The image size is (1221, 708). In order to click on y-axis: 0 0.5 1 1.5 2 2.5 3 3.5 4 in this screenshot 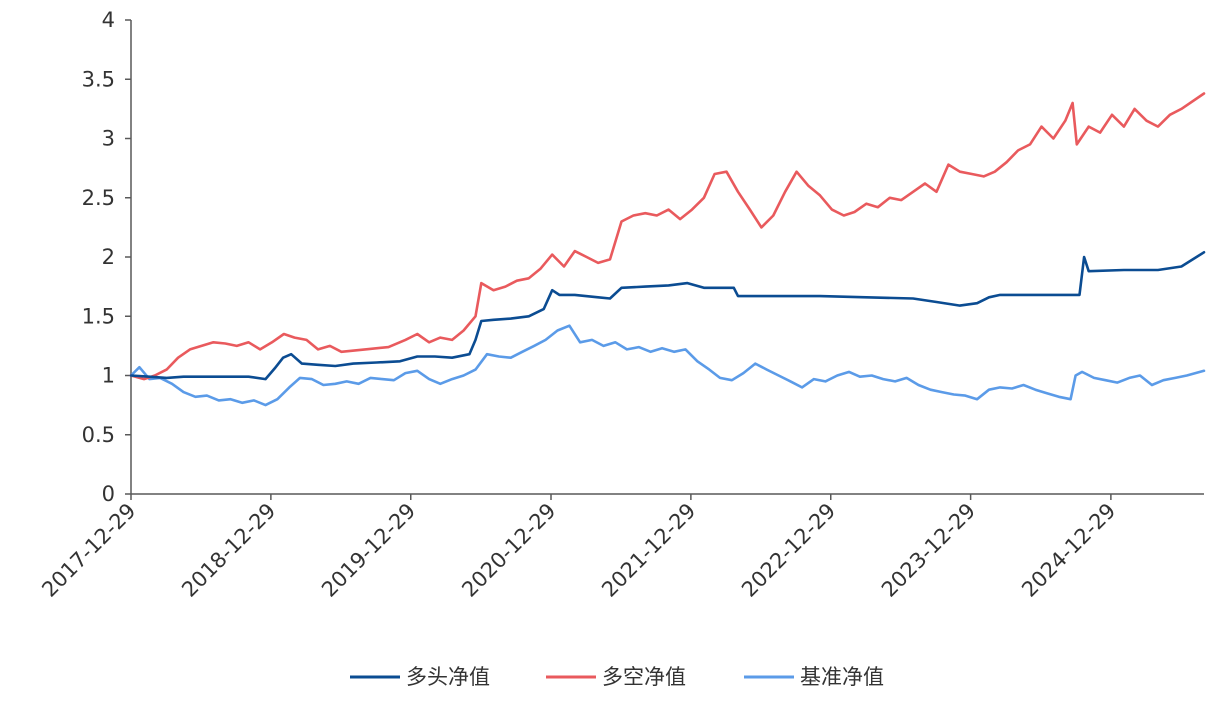, I will do `click(107, 257)`.